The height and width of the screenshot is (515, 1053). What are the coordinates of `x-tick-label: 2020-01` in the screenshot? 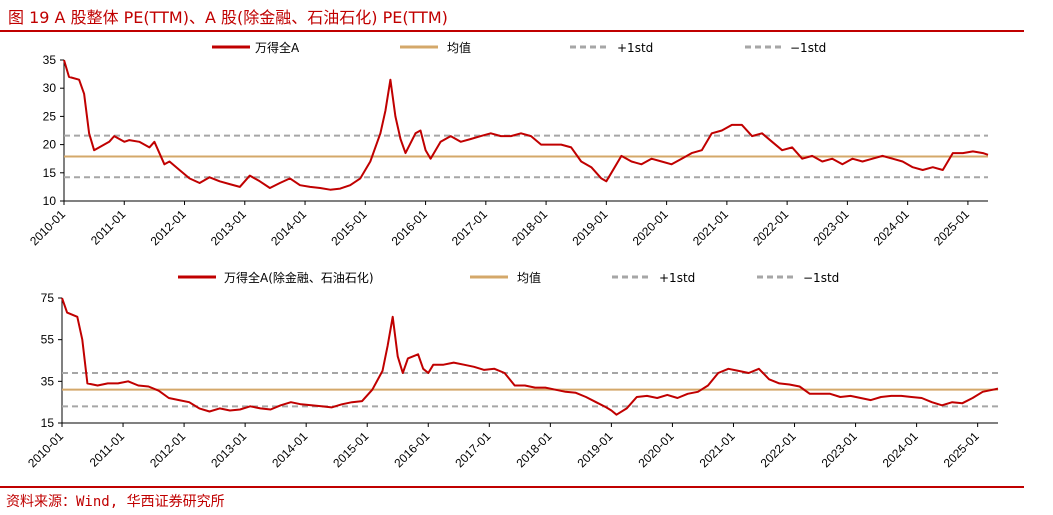 It's located at (656, 449).